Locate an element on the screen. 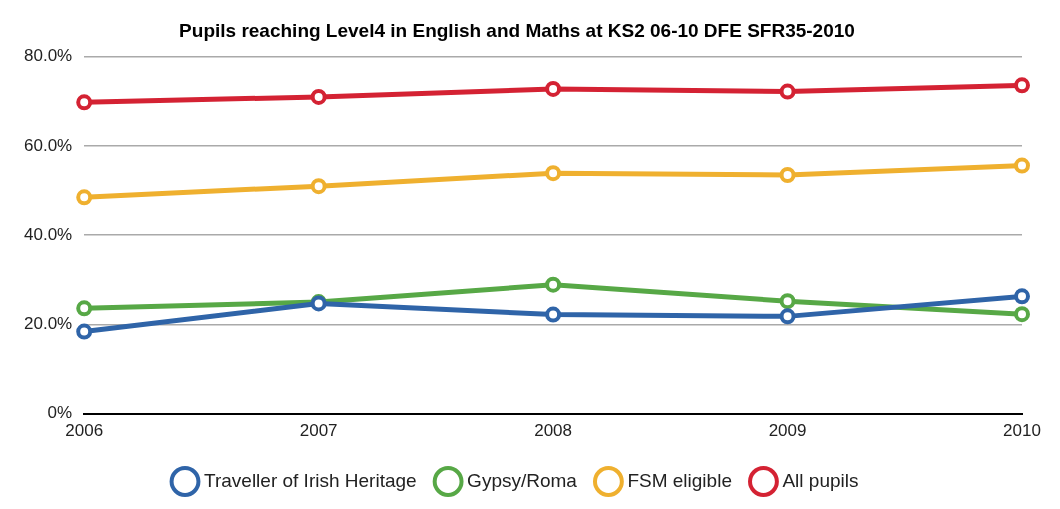 This screenshot has height=509, width=1060. y-tick-label: 60.0% is located at coordinates (48, 145).